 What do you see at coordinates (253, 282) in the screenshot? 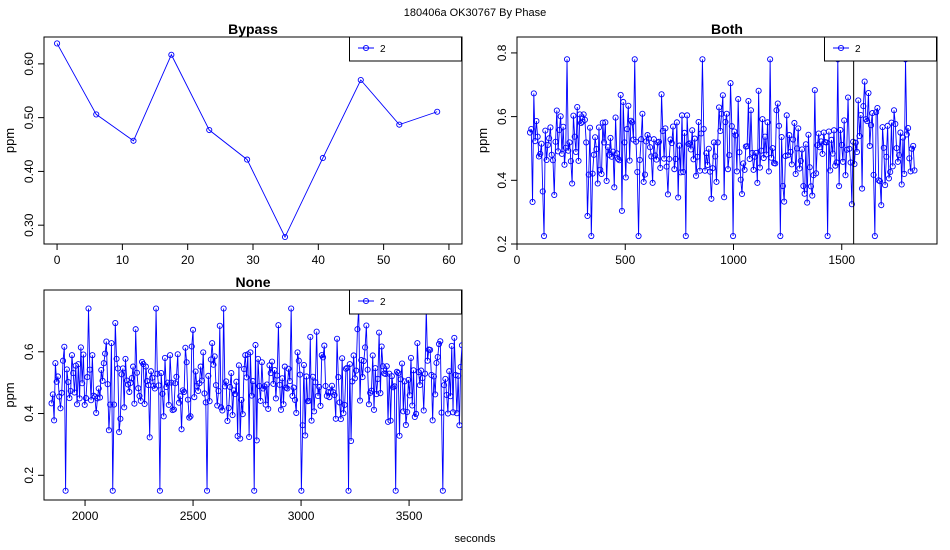
I see `panel-title: None` at bounding box center [253, 282].